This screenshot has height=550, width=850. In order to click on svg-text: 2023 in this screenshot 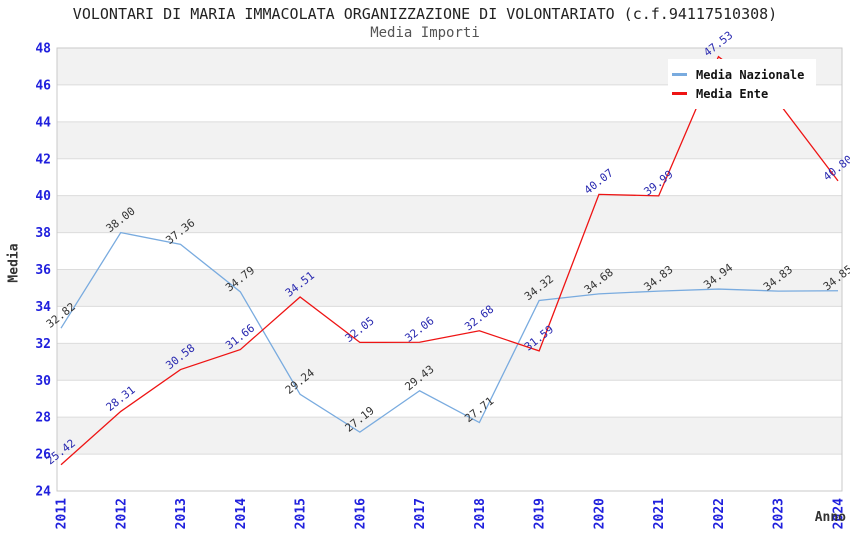, I will do `click(779, 513)`.